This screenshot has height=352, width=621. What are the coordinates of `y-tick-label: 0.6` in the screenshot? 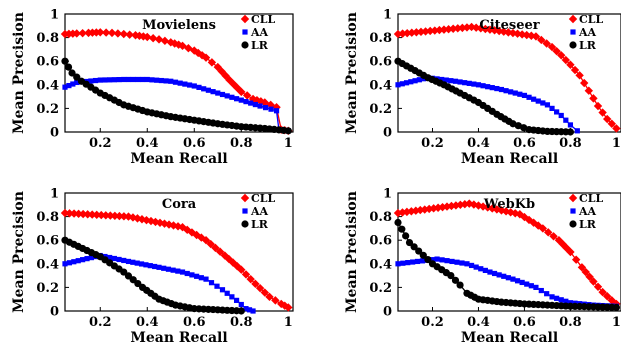 It's located at (380, 62).